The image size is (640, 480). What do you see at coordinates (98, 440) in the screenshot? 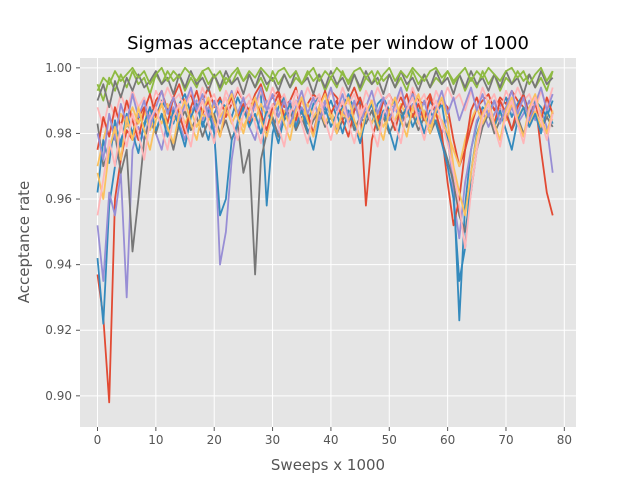
I see `x-tick-label: 0` at bounding box center [98, 440].